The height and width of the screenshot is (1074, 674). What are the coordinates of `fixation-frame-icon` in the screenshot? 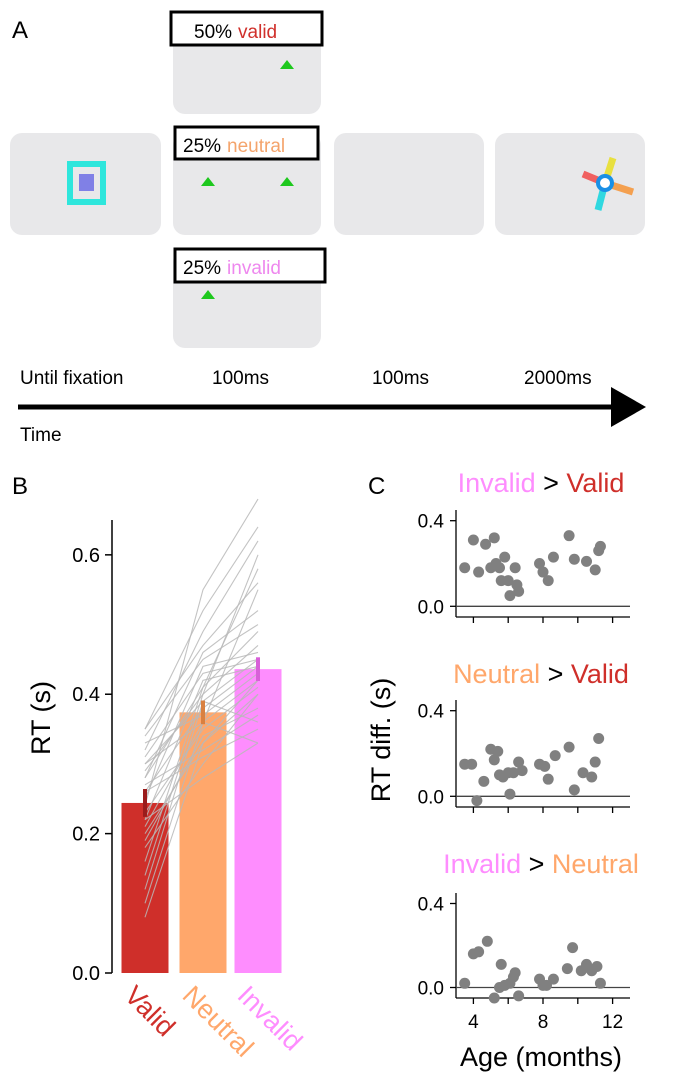 It's located at (86, 183).